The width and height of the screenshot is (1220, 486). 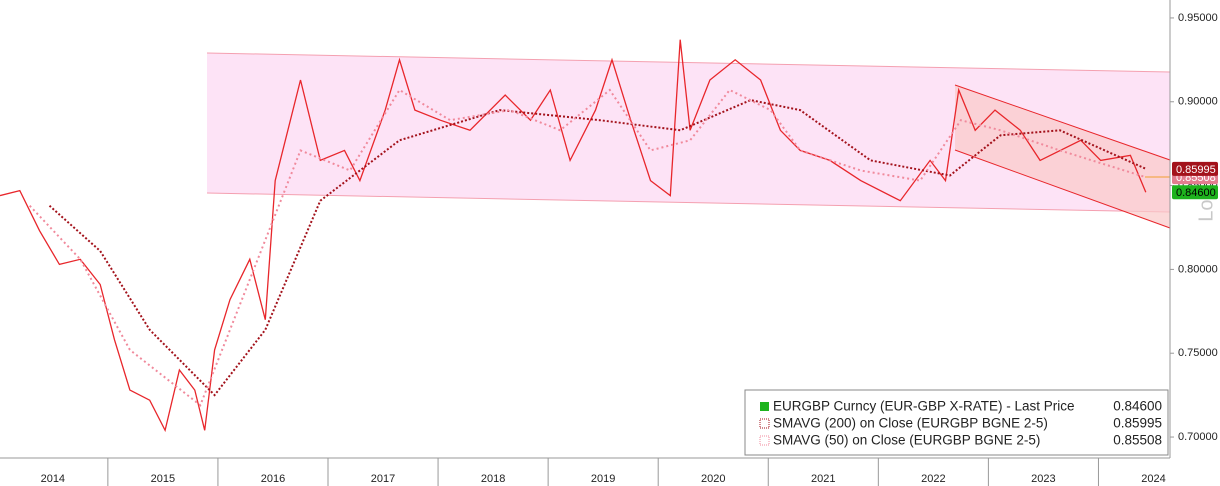 What do you see at coordinates (1198, 102) in the screenshot?
I see `y-tick-label: 0.90000` at bounding box center [1198, 102].